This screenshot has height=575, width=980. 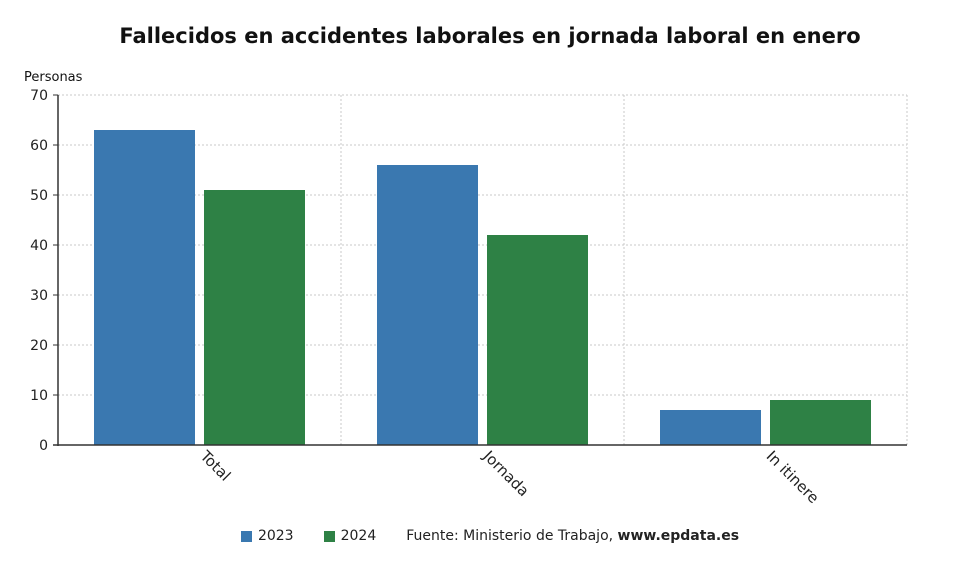 I want to click on legend-swatch-2024, so click(x=329, y=536).